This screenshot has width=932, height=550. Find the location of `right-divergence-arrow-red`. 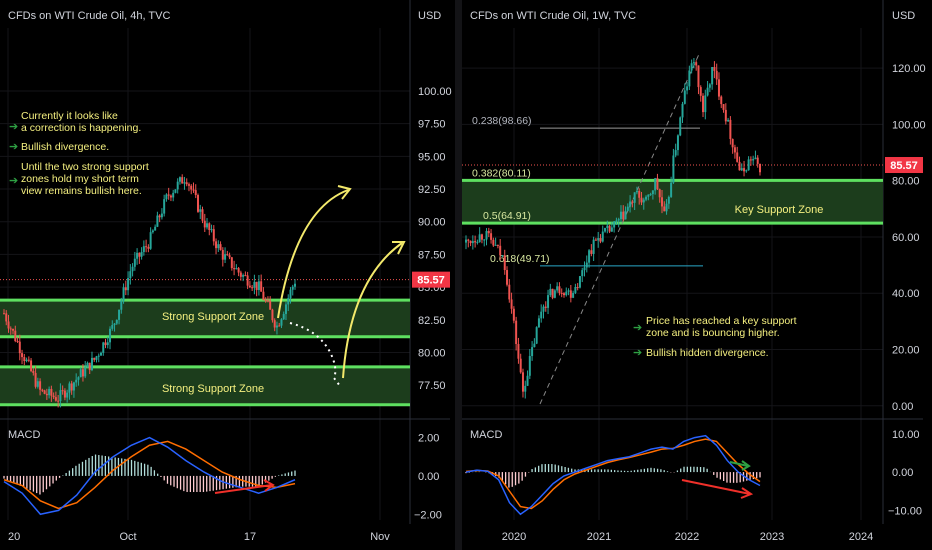

right-divergence-arrow-red is located at coordinates (716, 487).